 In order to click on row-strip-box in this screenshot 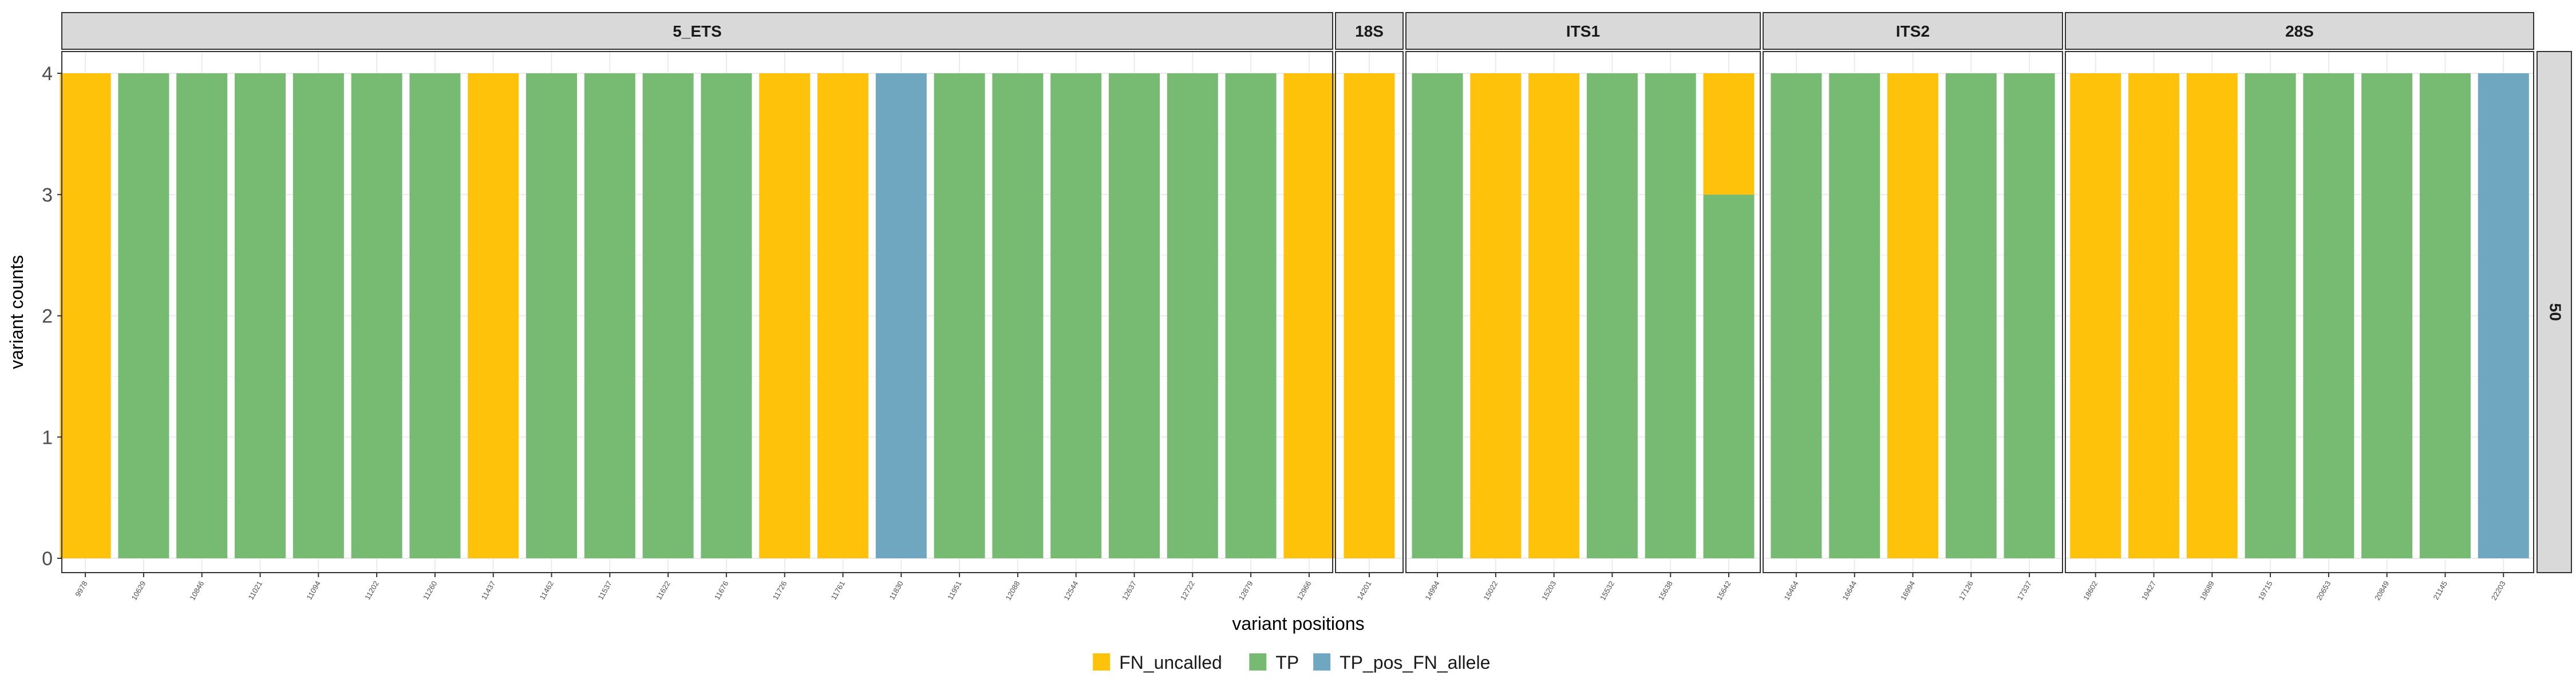, I will do `click(2554, 312)`.